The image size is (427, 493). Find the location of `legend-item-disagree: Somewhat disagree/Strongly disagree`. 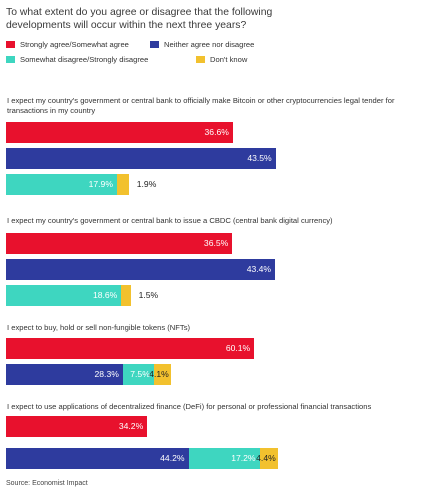

legend-item-disagree: Somewhat disagree/Strongly disagree is located at coordinates (77, 59).